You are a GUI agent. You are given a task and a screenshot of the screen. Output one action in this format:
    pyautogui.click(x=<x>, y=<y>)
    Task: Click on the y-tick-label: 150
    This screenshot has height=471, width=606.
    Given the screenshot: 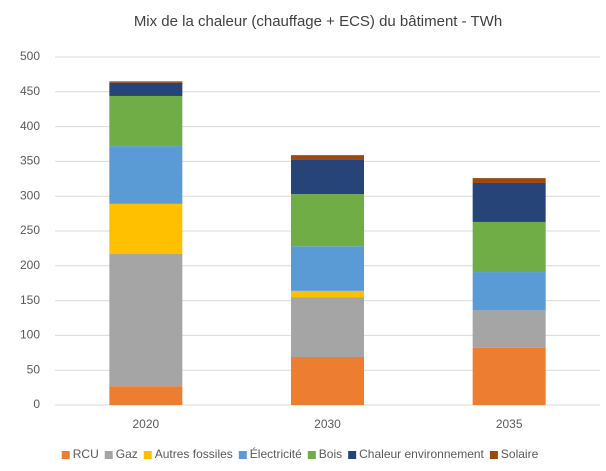 What is the action you would take?
    pyautogui.click(x=30, y=300)
    